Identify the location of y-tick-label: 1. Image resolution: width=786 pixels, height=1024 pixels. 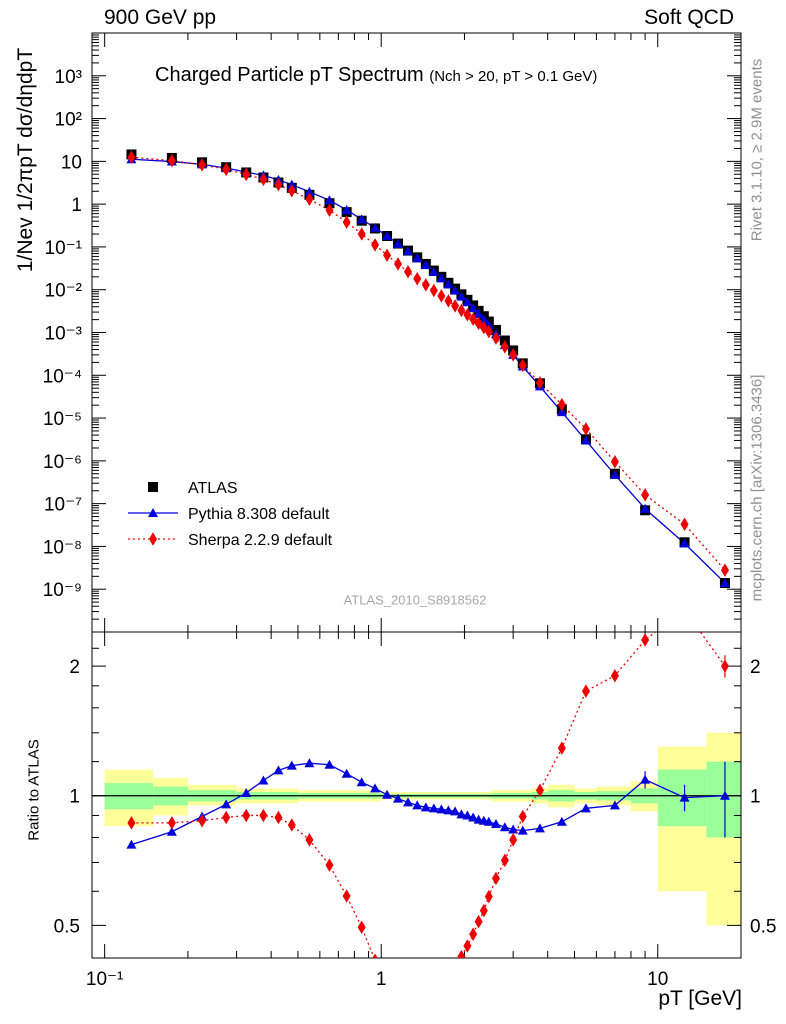
(76, 205).